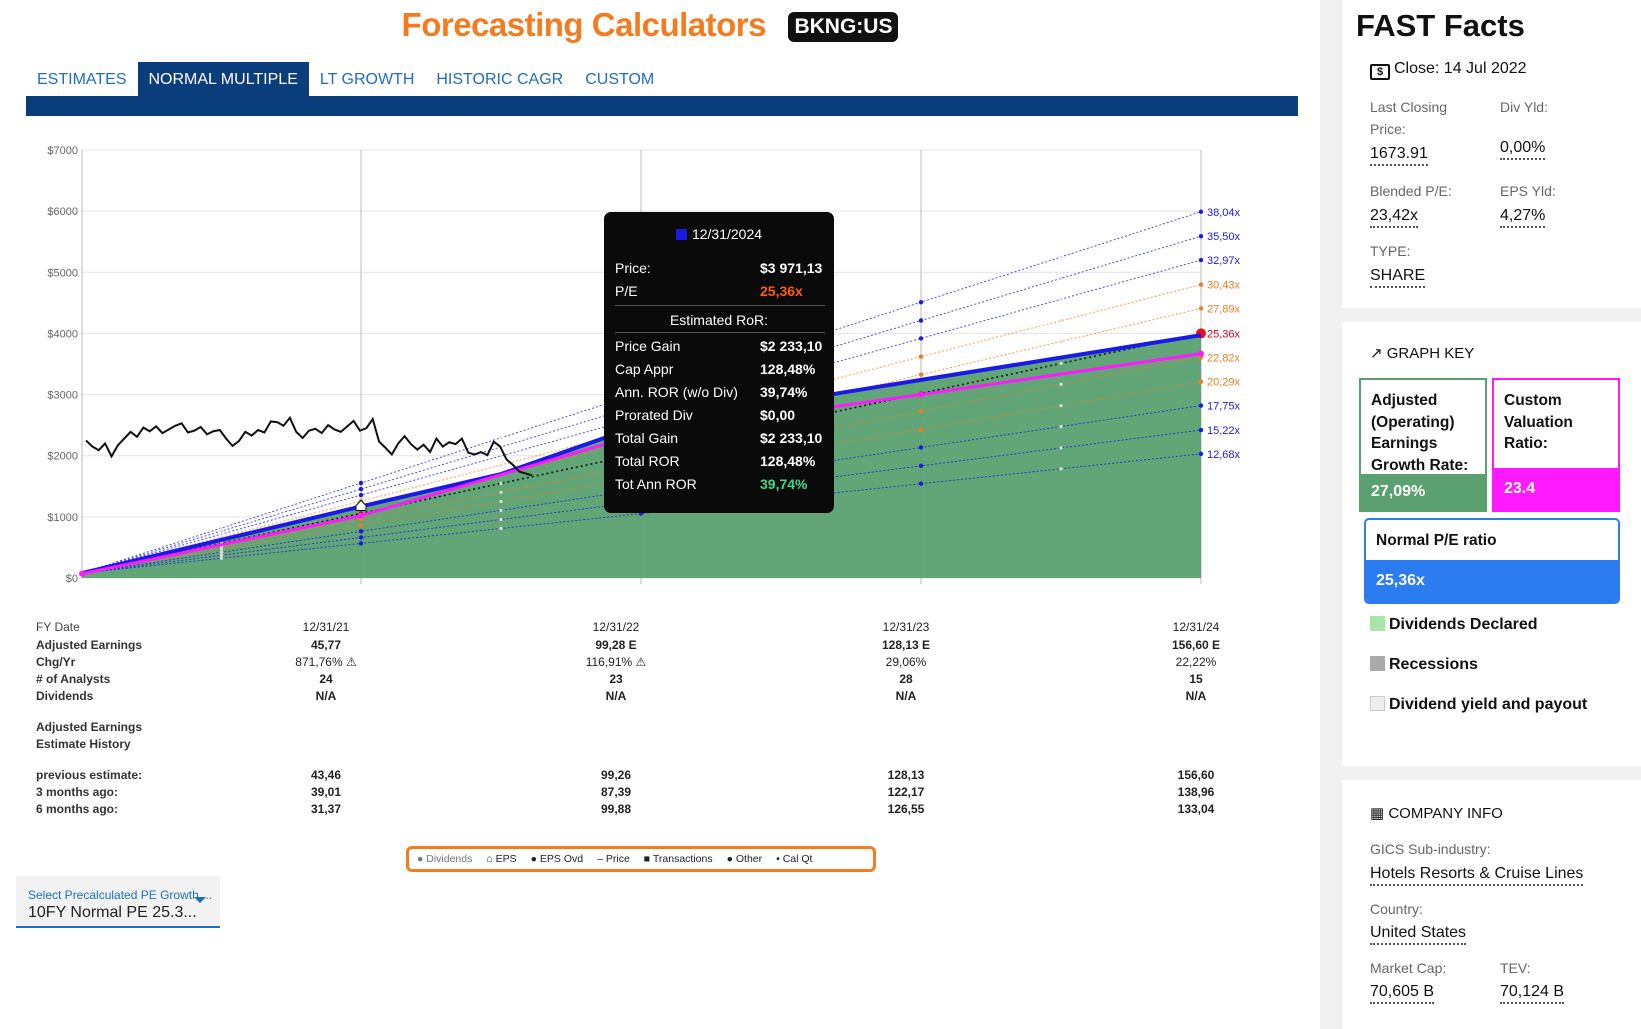 The height and width of the screenshot is (1029, 1641). What do you see at coordinates (1224, 286) in the screenshot?
I see `pe-line-label: 30,43x` at bounding box center [1224, 286].